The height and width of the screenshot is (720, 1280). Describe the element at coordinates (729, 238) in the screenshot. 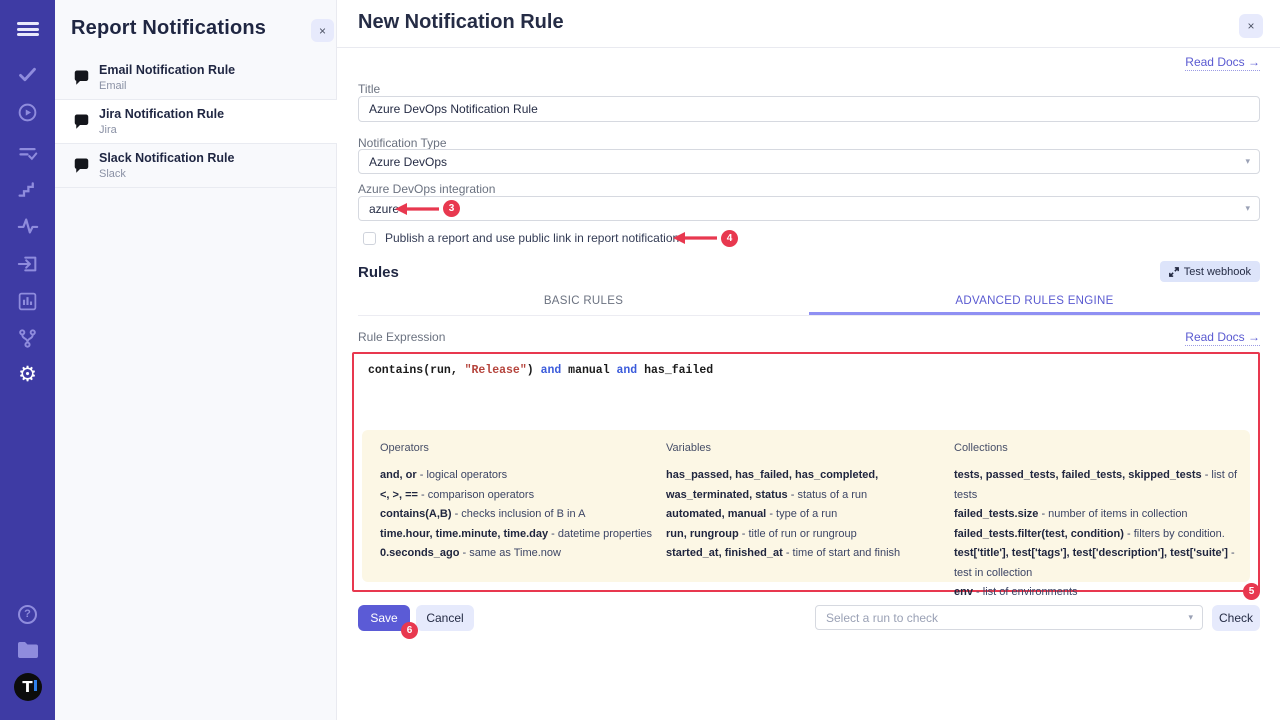

I see `annotation-badge-4: 4` at that location.